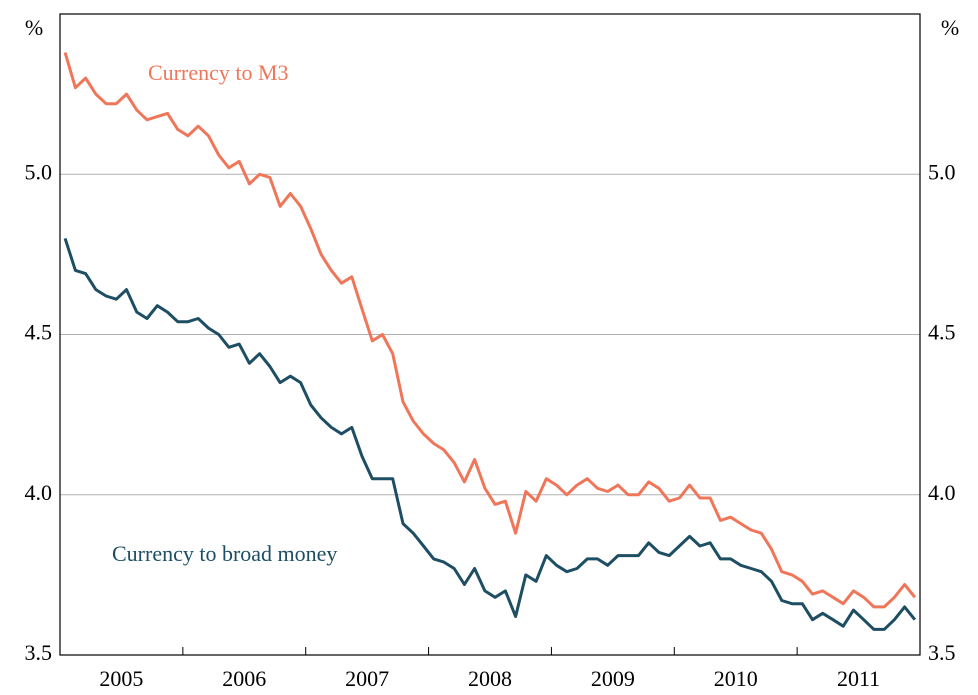  What do you see at coordinates (39, 171) in the screenshot?
I see `y-tick-label: 5.0` at bounding box center [39, 171].